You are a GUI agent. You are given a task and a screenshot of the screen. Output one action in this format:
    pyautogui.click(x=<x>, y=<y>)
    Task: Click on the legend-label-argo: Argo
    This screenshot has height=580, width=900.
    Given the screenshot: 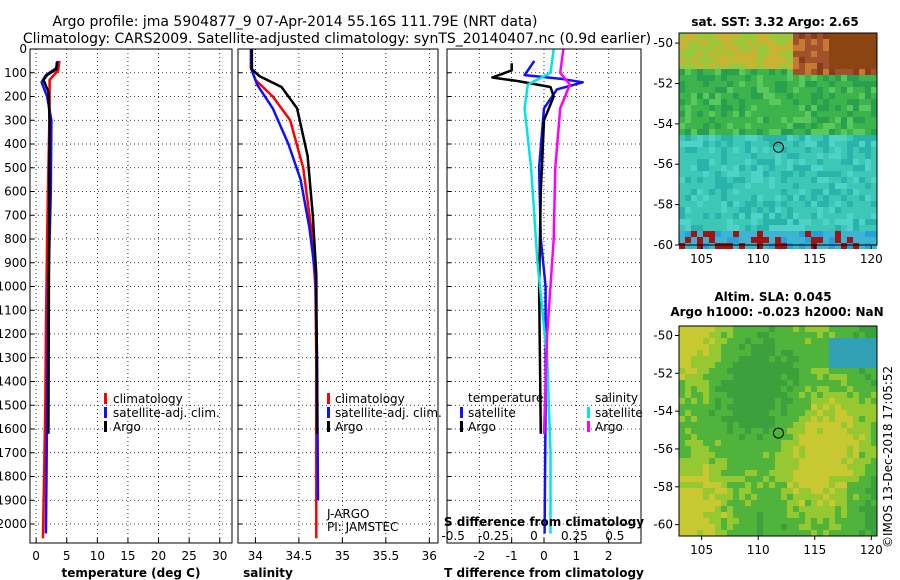 What is the action you would take?
    pyautogui.click(x=349, y=427)
    